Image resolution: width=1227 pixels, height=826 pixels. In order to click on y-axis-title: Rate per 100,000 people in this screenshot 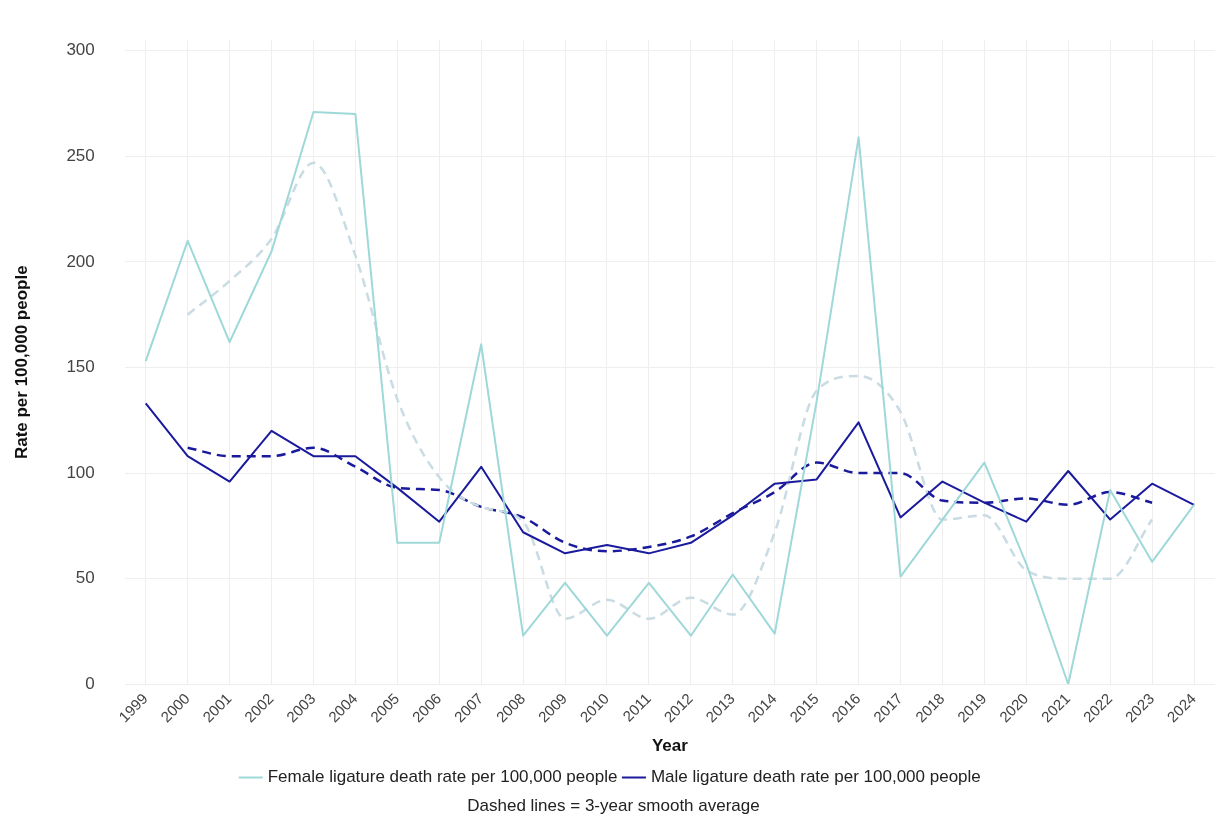, I will do `click(21, 362)`.